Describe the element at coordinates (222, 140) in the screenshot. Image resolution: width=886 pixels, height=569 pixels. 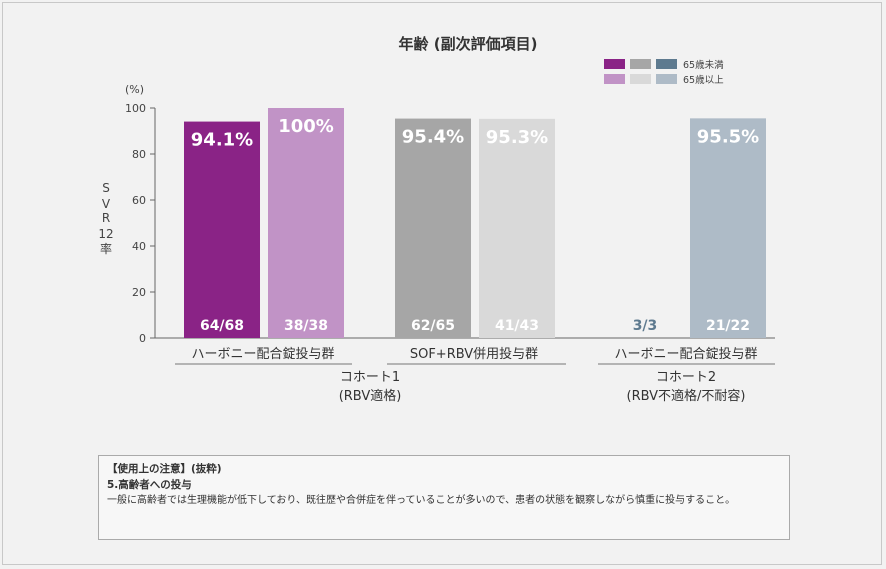
I see `bar-value-label: 94.1%` at that location.